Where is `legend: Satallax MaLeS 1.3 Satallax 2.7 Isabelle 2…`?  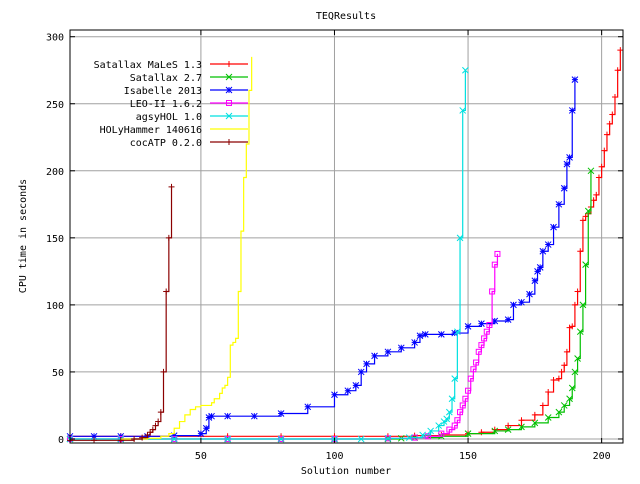 legend: Satallax MaLeS 1.3 Satallax 2.7 Isabelle 2… is located at coordinates (171, 104).